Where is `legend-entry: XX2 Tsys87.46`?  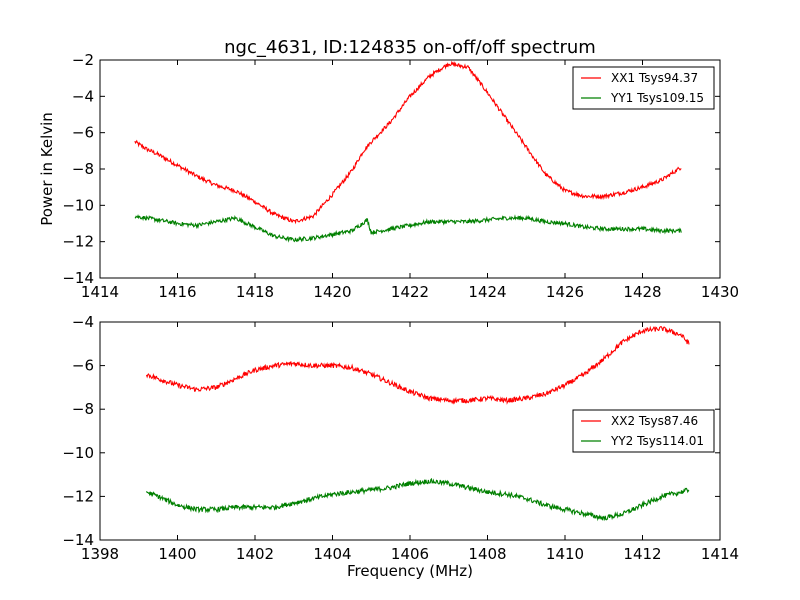
legend-entry: XX2 Tsys87.46 is located at coordinates (654, 421).